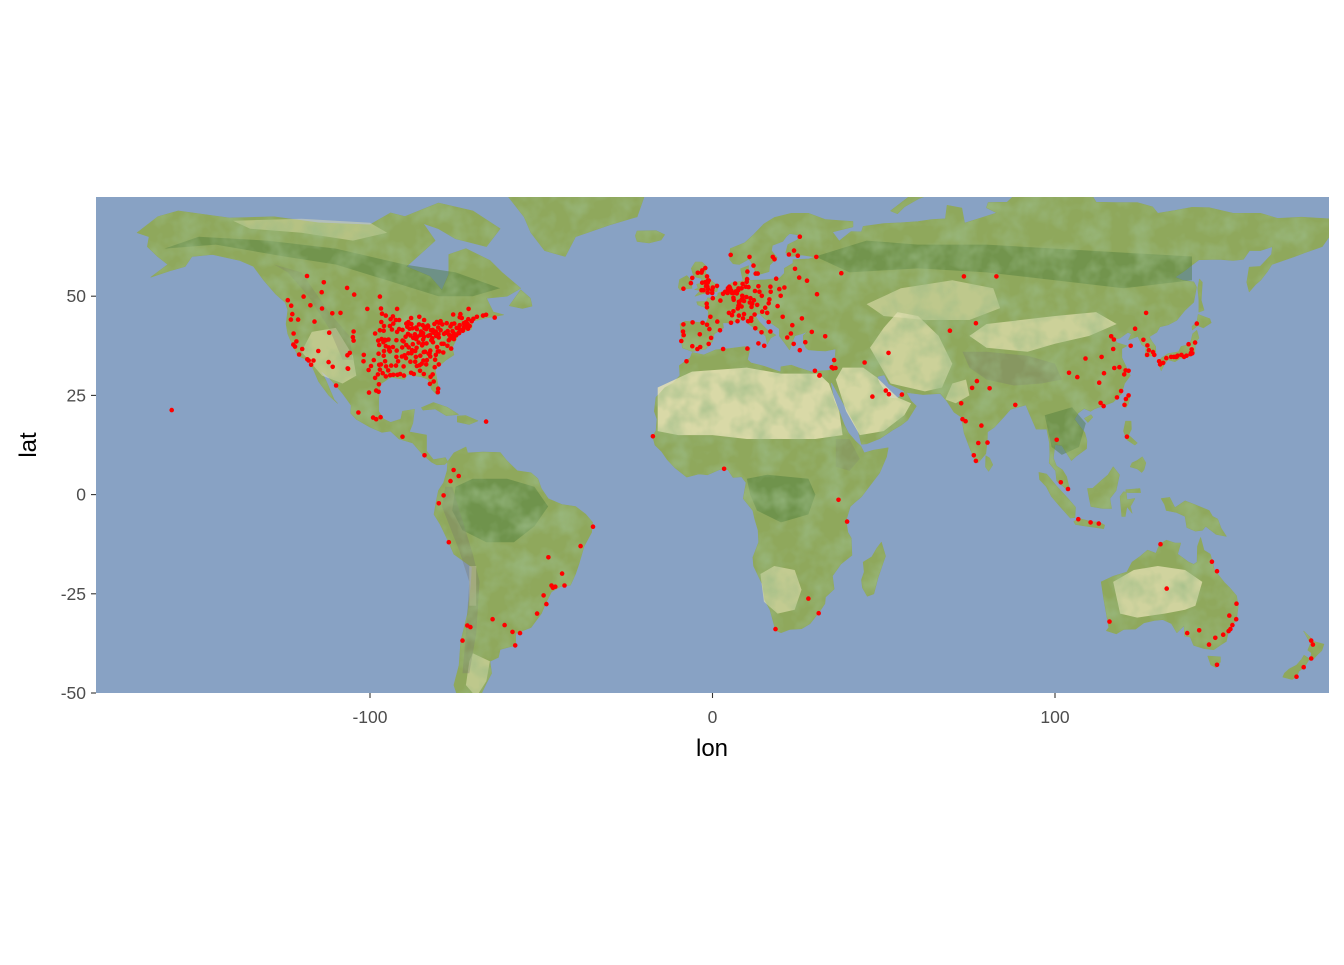 The height and width of the screenshot is (965, 1344). What do you see at coordinates (77, 296) in the screenshot?
I see `y-tick-label: 50` at bounding box center [77, 296].